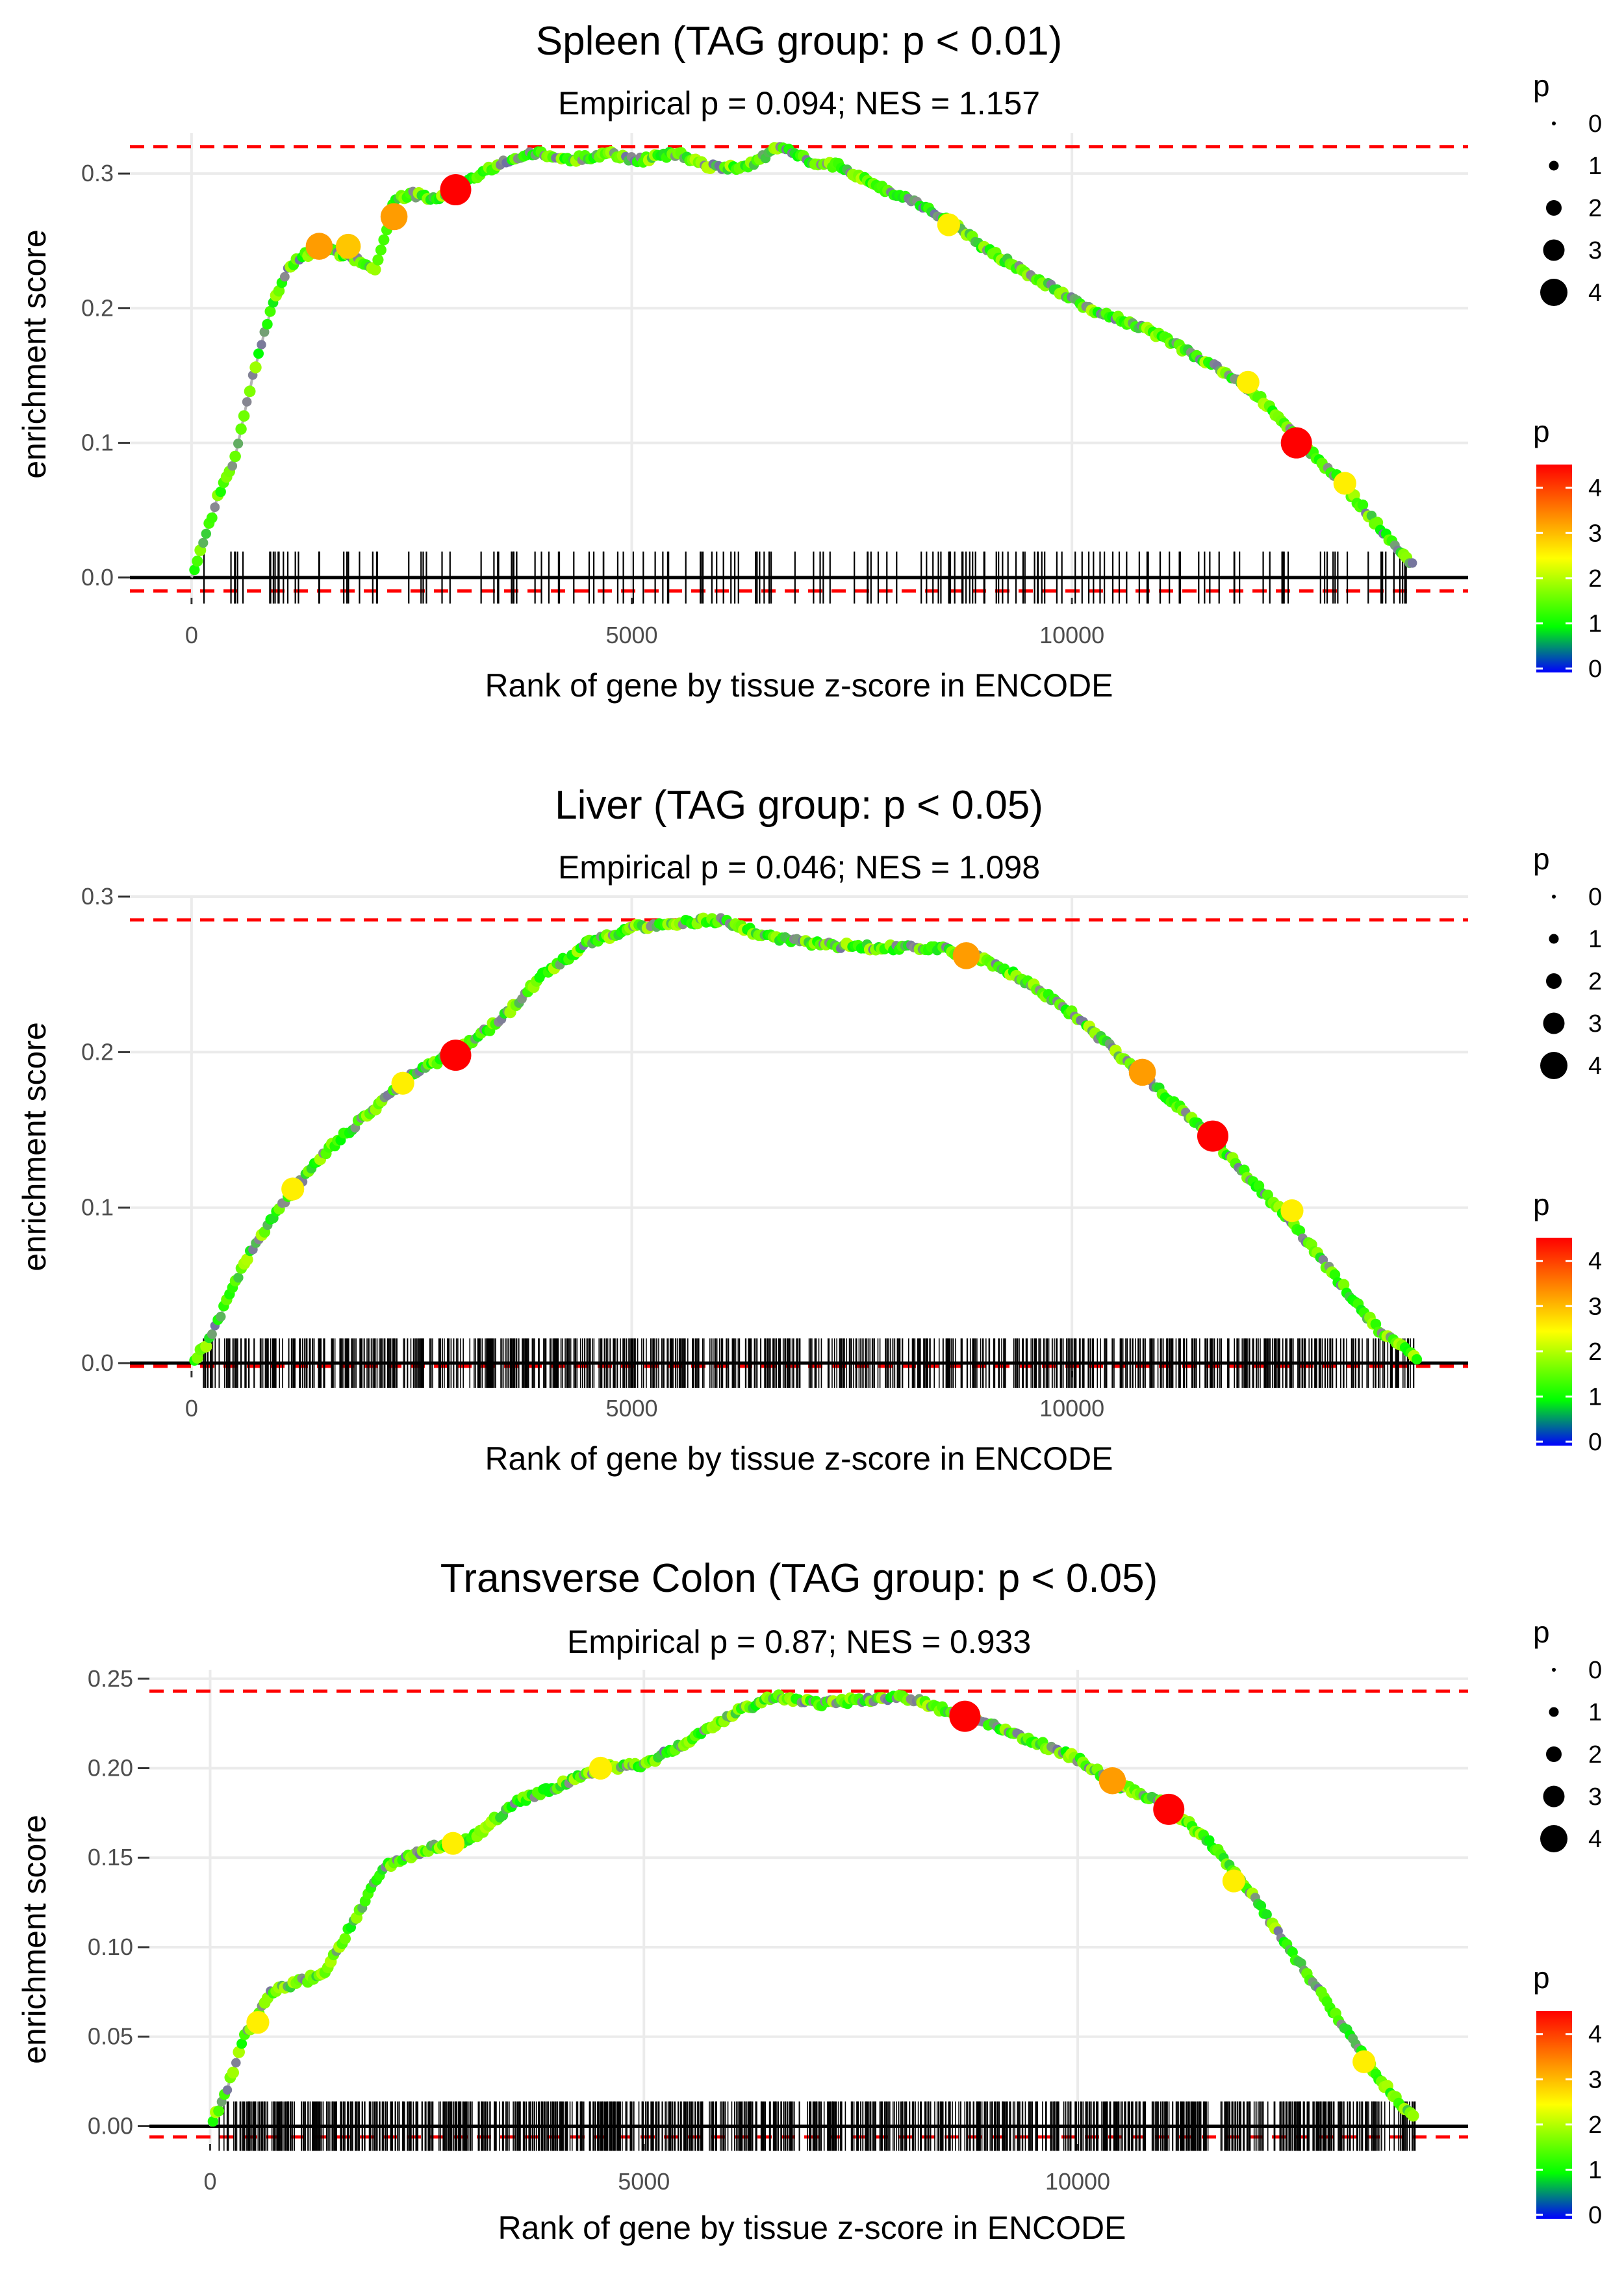  What do you see at coordinates (799, 867) in the screenshot?
I see `panel-subtitle: Empirical p = 0.046; NES = 1.098` at bounding box center [799, 867].